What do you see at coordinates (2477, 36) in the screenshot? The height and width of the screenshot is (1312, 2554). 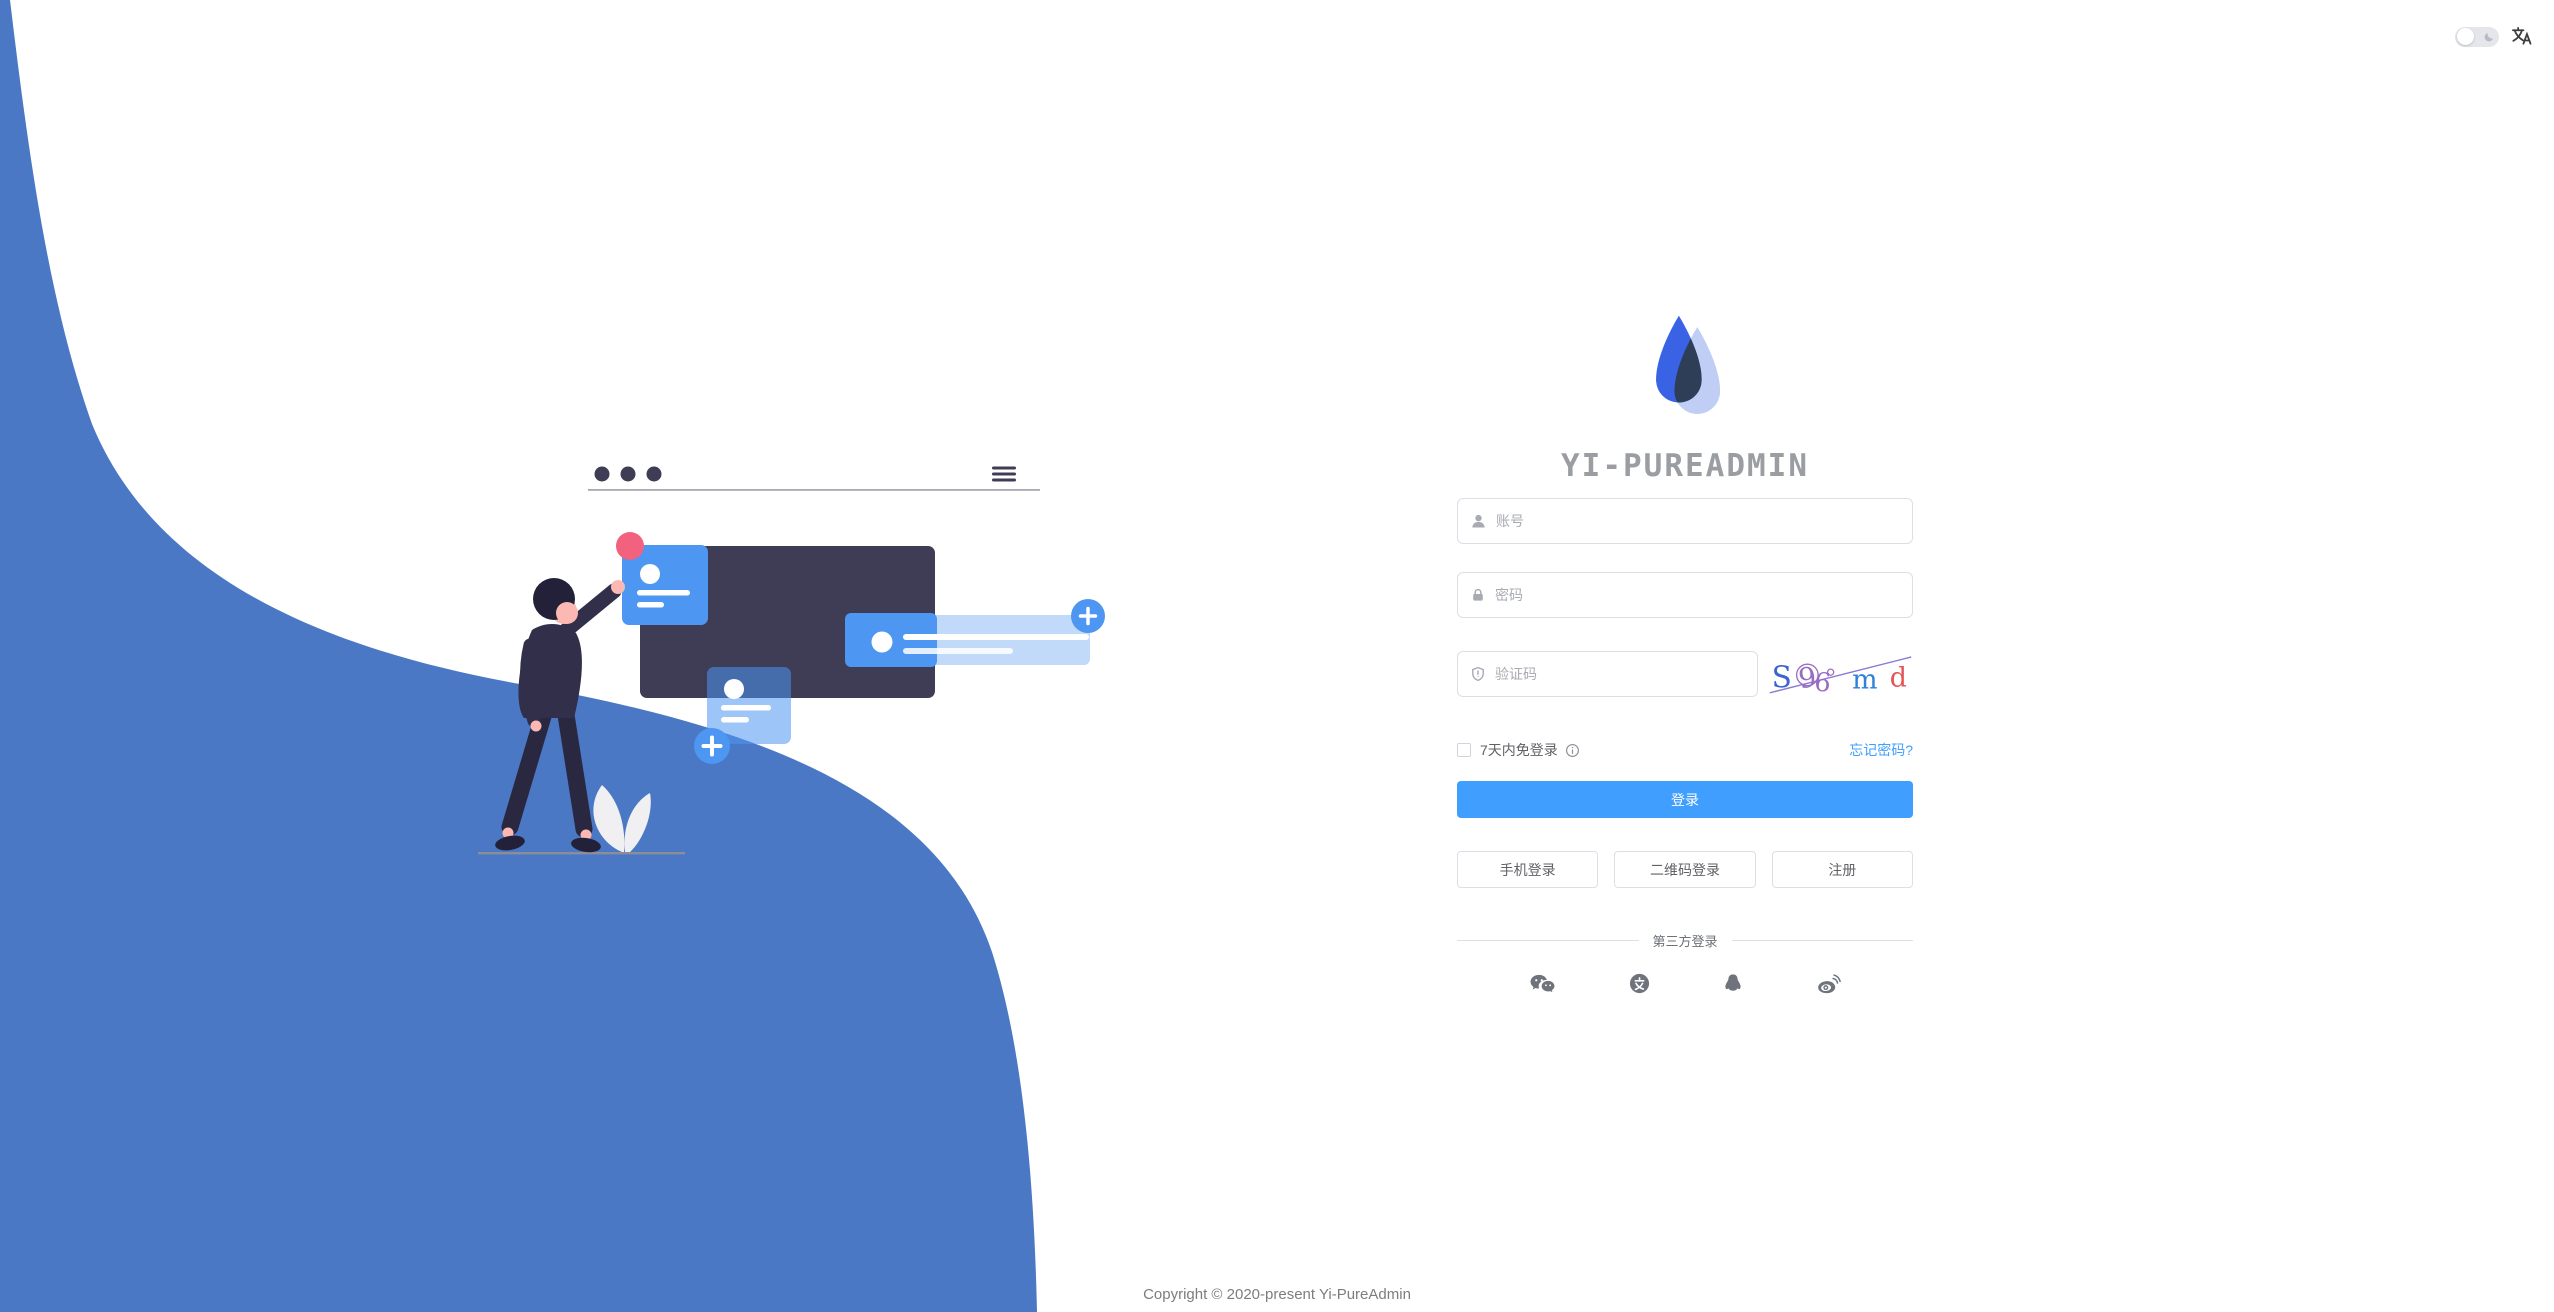 I see `dark-mode-toggle` at bounding box center [2477, 36].